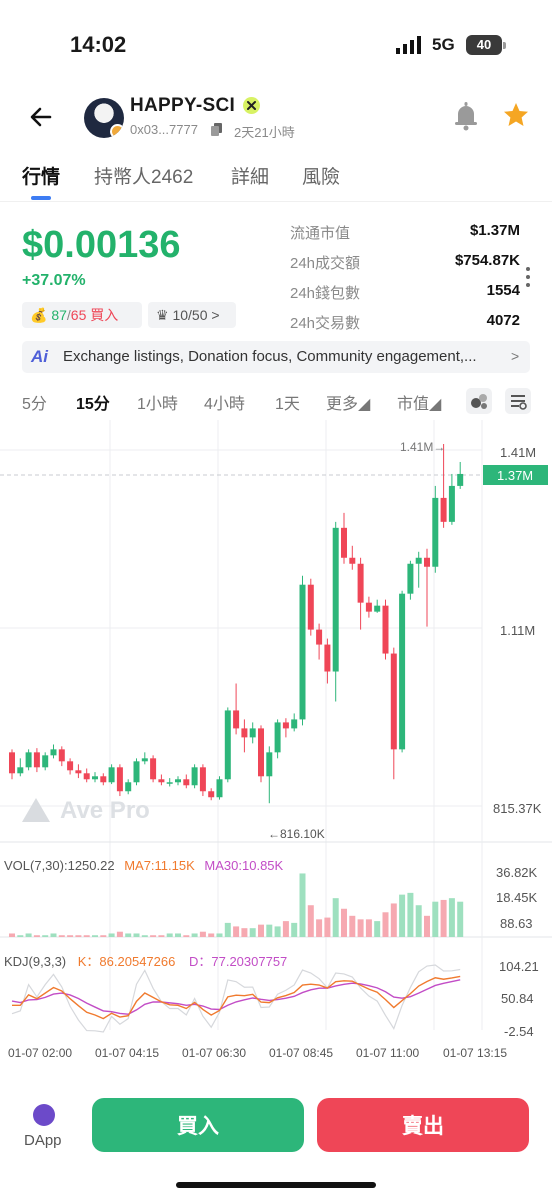  What do you see at coordinates (419, 404) in the screenshot?
I see `metric-market-cap: 市值◢` at bounding box center [419, 404].